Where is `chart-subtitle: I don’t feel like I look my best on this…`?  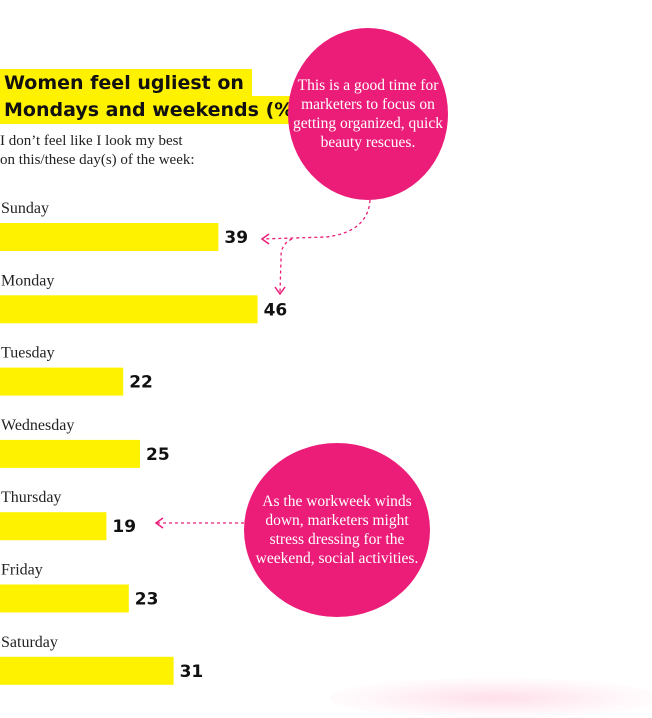 chart-subtitle: I don’t feel like I look my best on this… is located at coordinates (97, 150).